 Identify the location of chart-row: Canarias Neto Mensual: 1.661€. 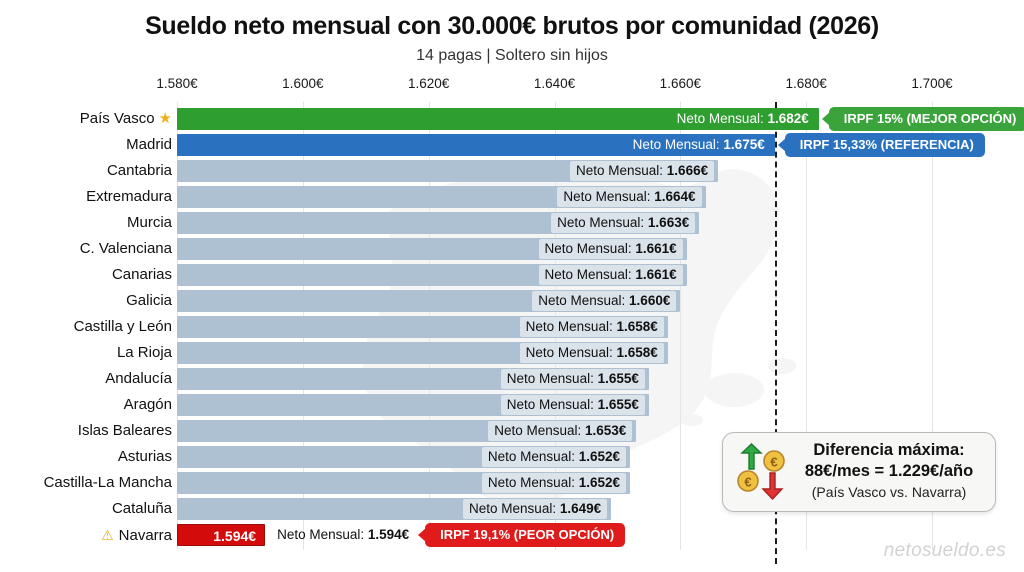
(512, 275).